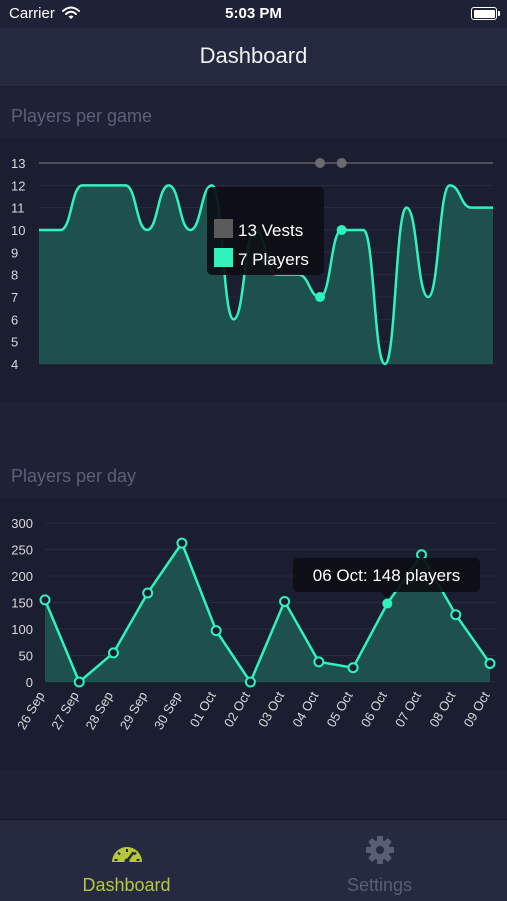  I want to click on speedometer-icon, so click(127, 851).